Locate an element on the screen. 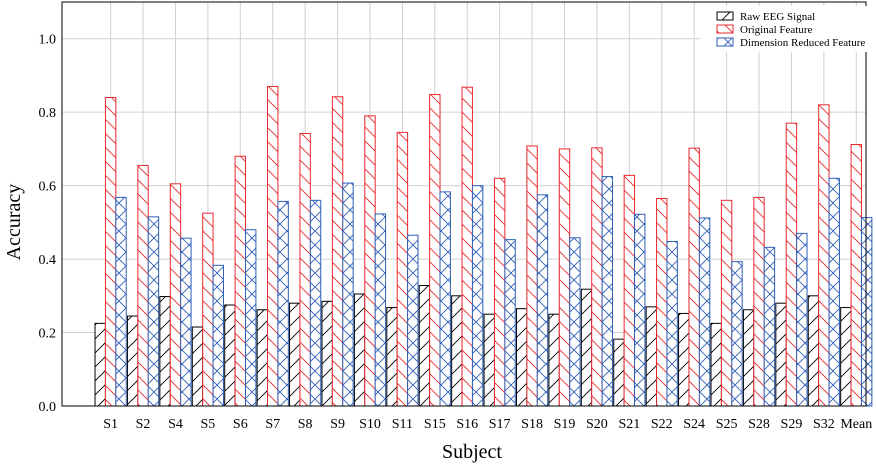 The width and height of the screenshot is (876, 464). y-axis-title: Accuracy is located at coordinates (14, 222).